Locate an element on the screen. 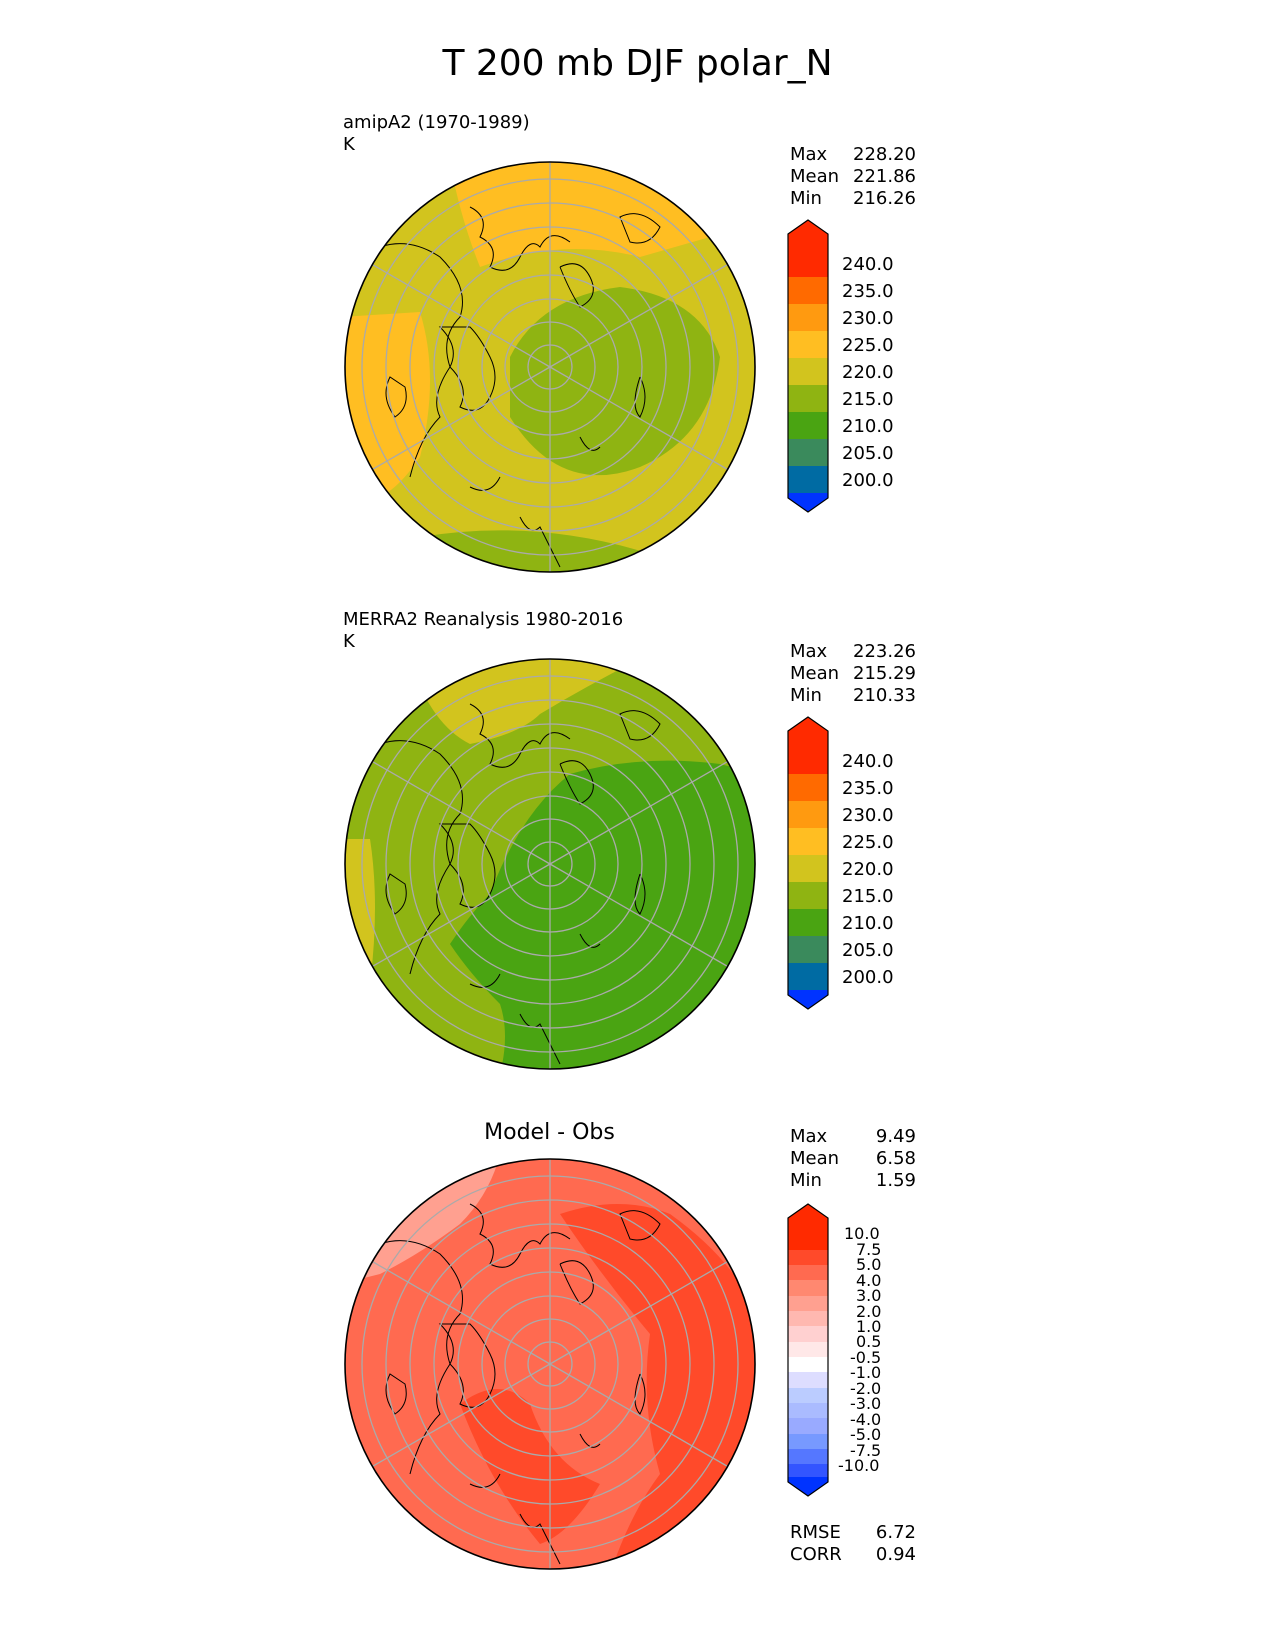 The height and width of the screenshot is (1650, 1275). diff-cbar-label: -10.0 is located at coordinates (859, 1465).